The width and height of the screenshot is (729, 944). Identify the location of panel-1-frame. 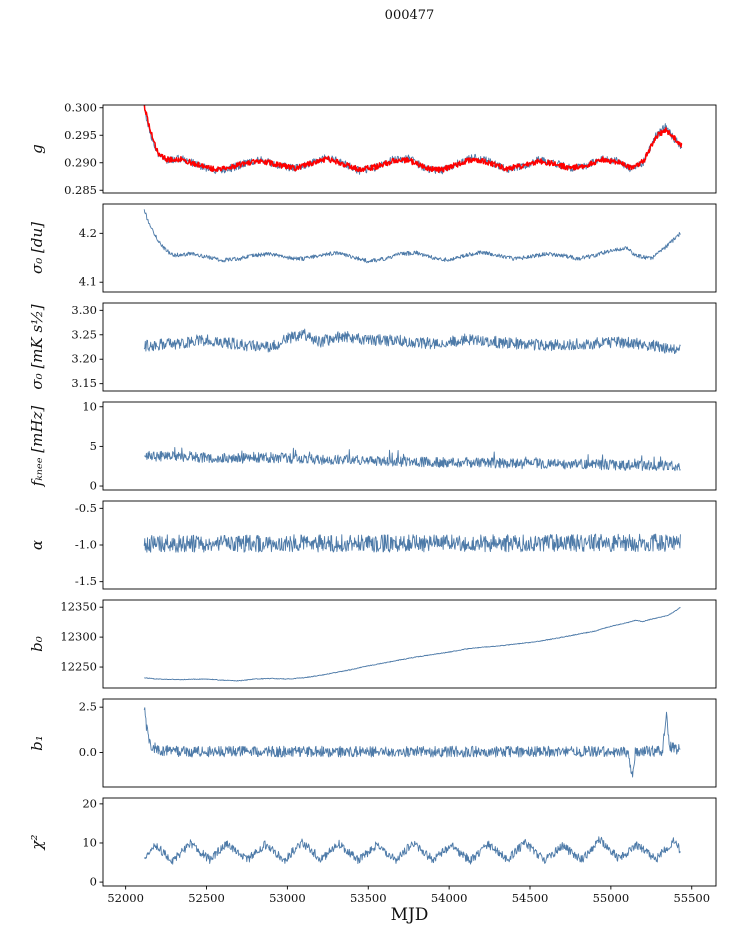
(409, 248).